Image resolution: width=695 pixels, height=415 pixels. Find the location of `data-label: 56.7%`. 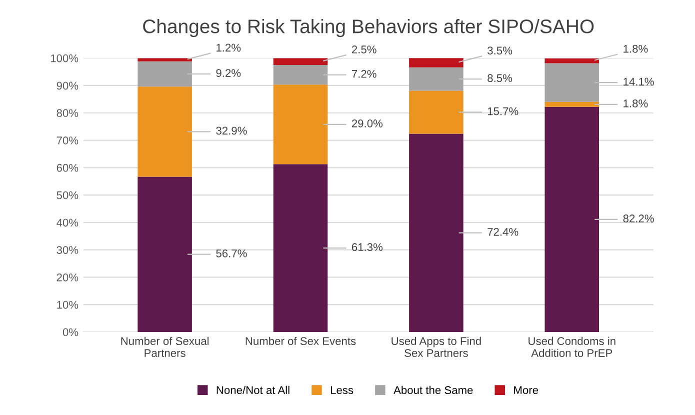

data-label: 56.7% is located at coordinates (231, 253).